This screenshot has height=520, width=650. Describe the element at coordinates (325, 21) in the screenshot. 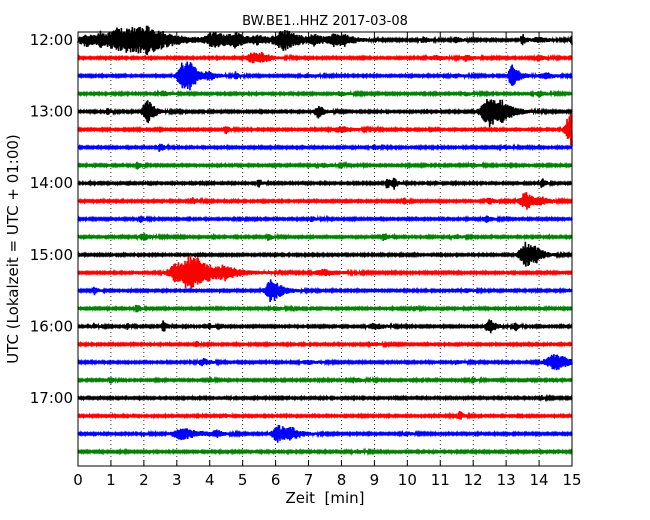

I see `chart-title: BW.BE1..HHZ 2017-03-08` at that location.